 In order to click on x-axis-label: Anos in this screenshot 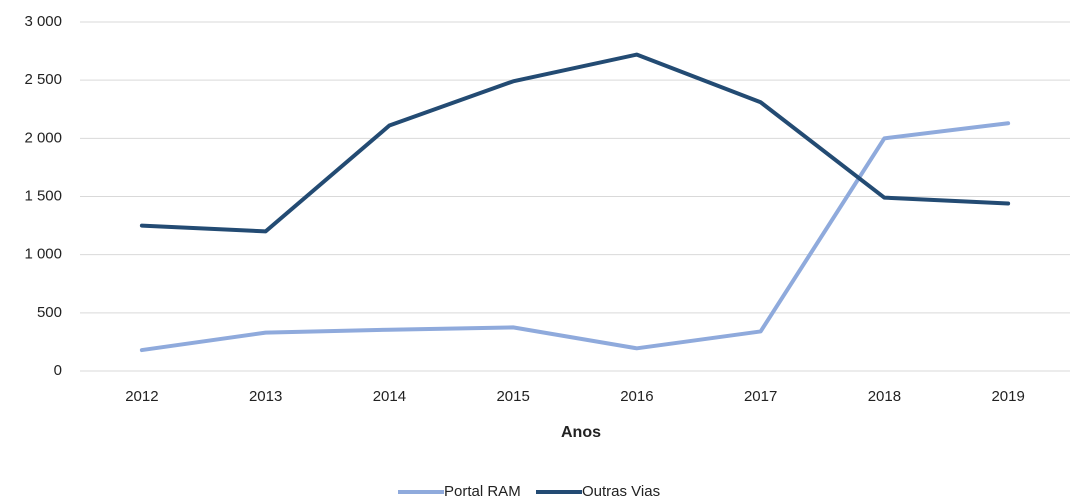, I will do `click(581, 432)`.